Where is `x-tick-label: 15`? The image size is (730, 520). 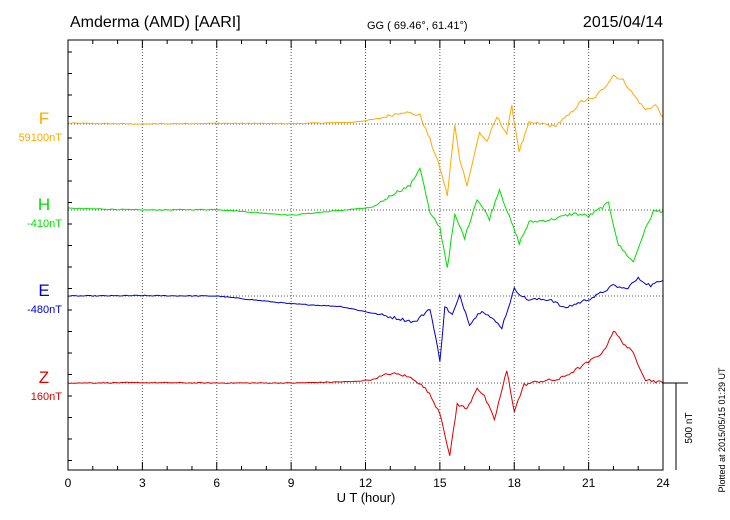 x-tick-label: 15 is located at coordinates (440, 483).